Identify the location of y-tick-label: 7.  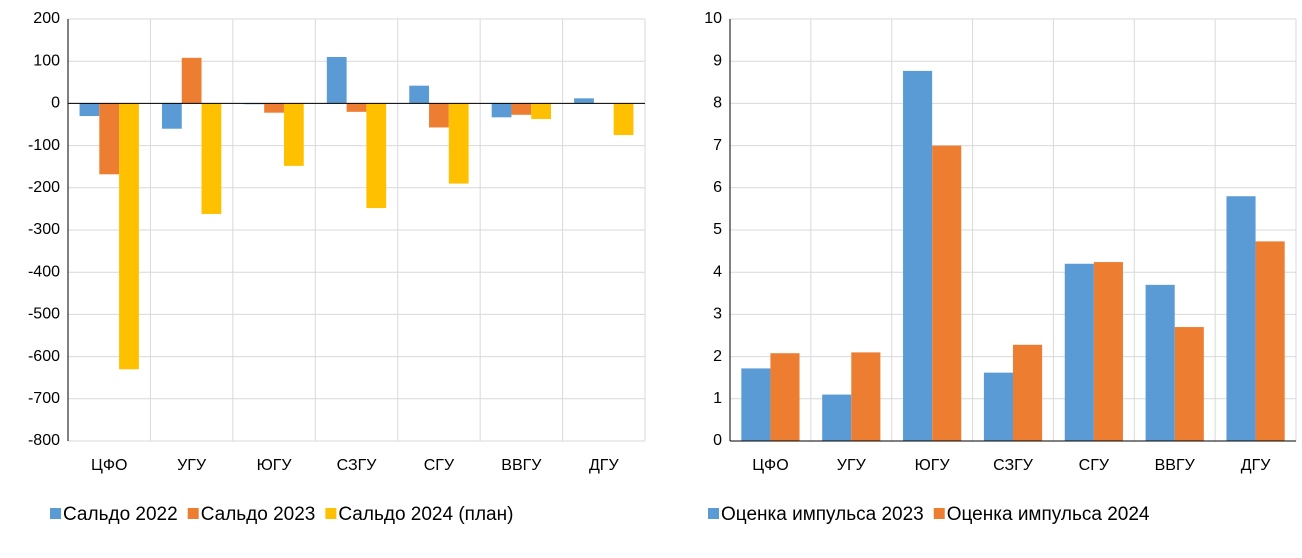
(717, 145).